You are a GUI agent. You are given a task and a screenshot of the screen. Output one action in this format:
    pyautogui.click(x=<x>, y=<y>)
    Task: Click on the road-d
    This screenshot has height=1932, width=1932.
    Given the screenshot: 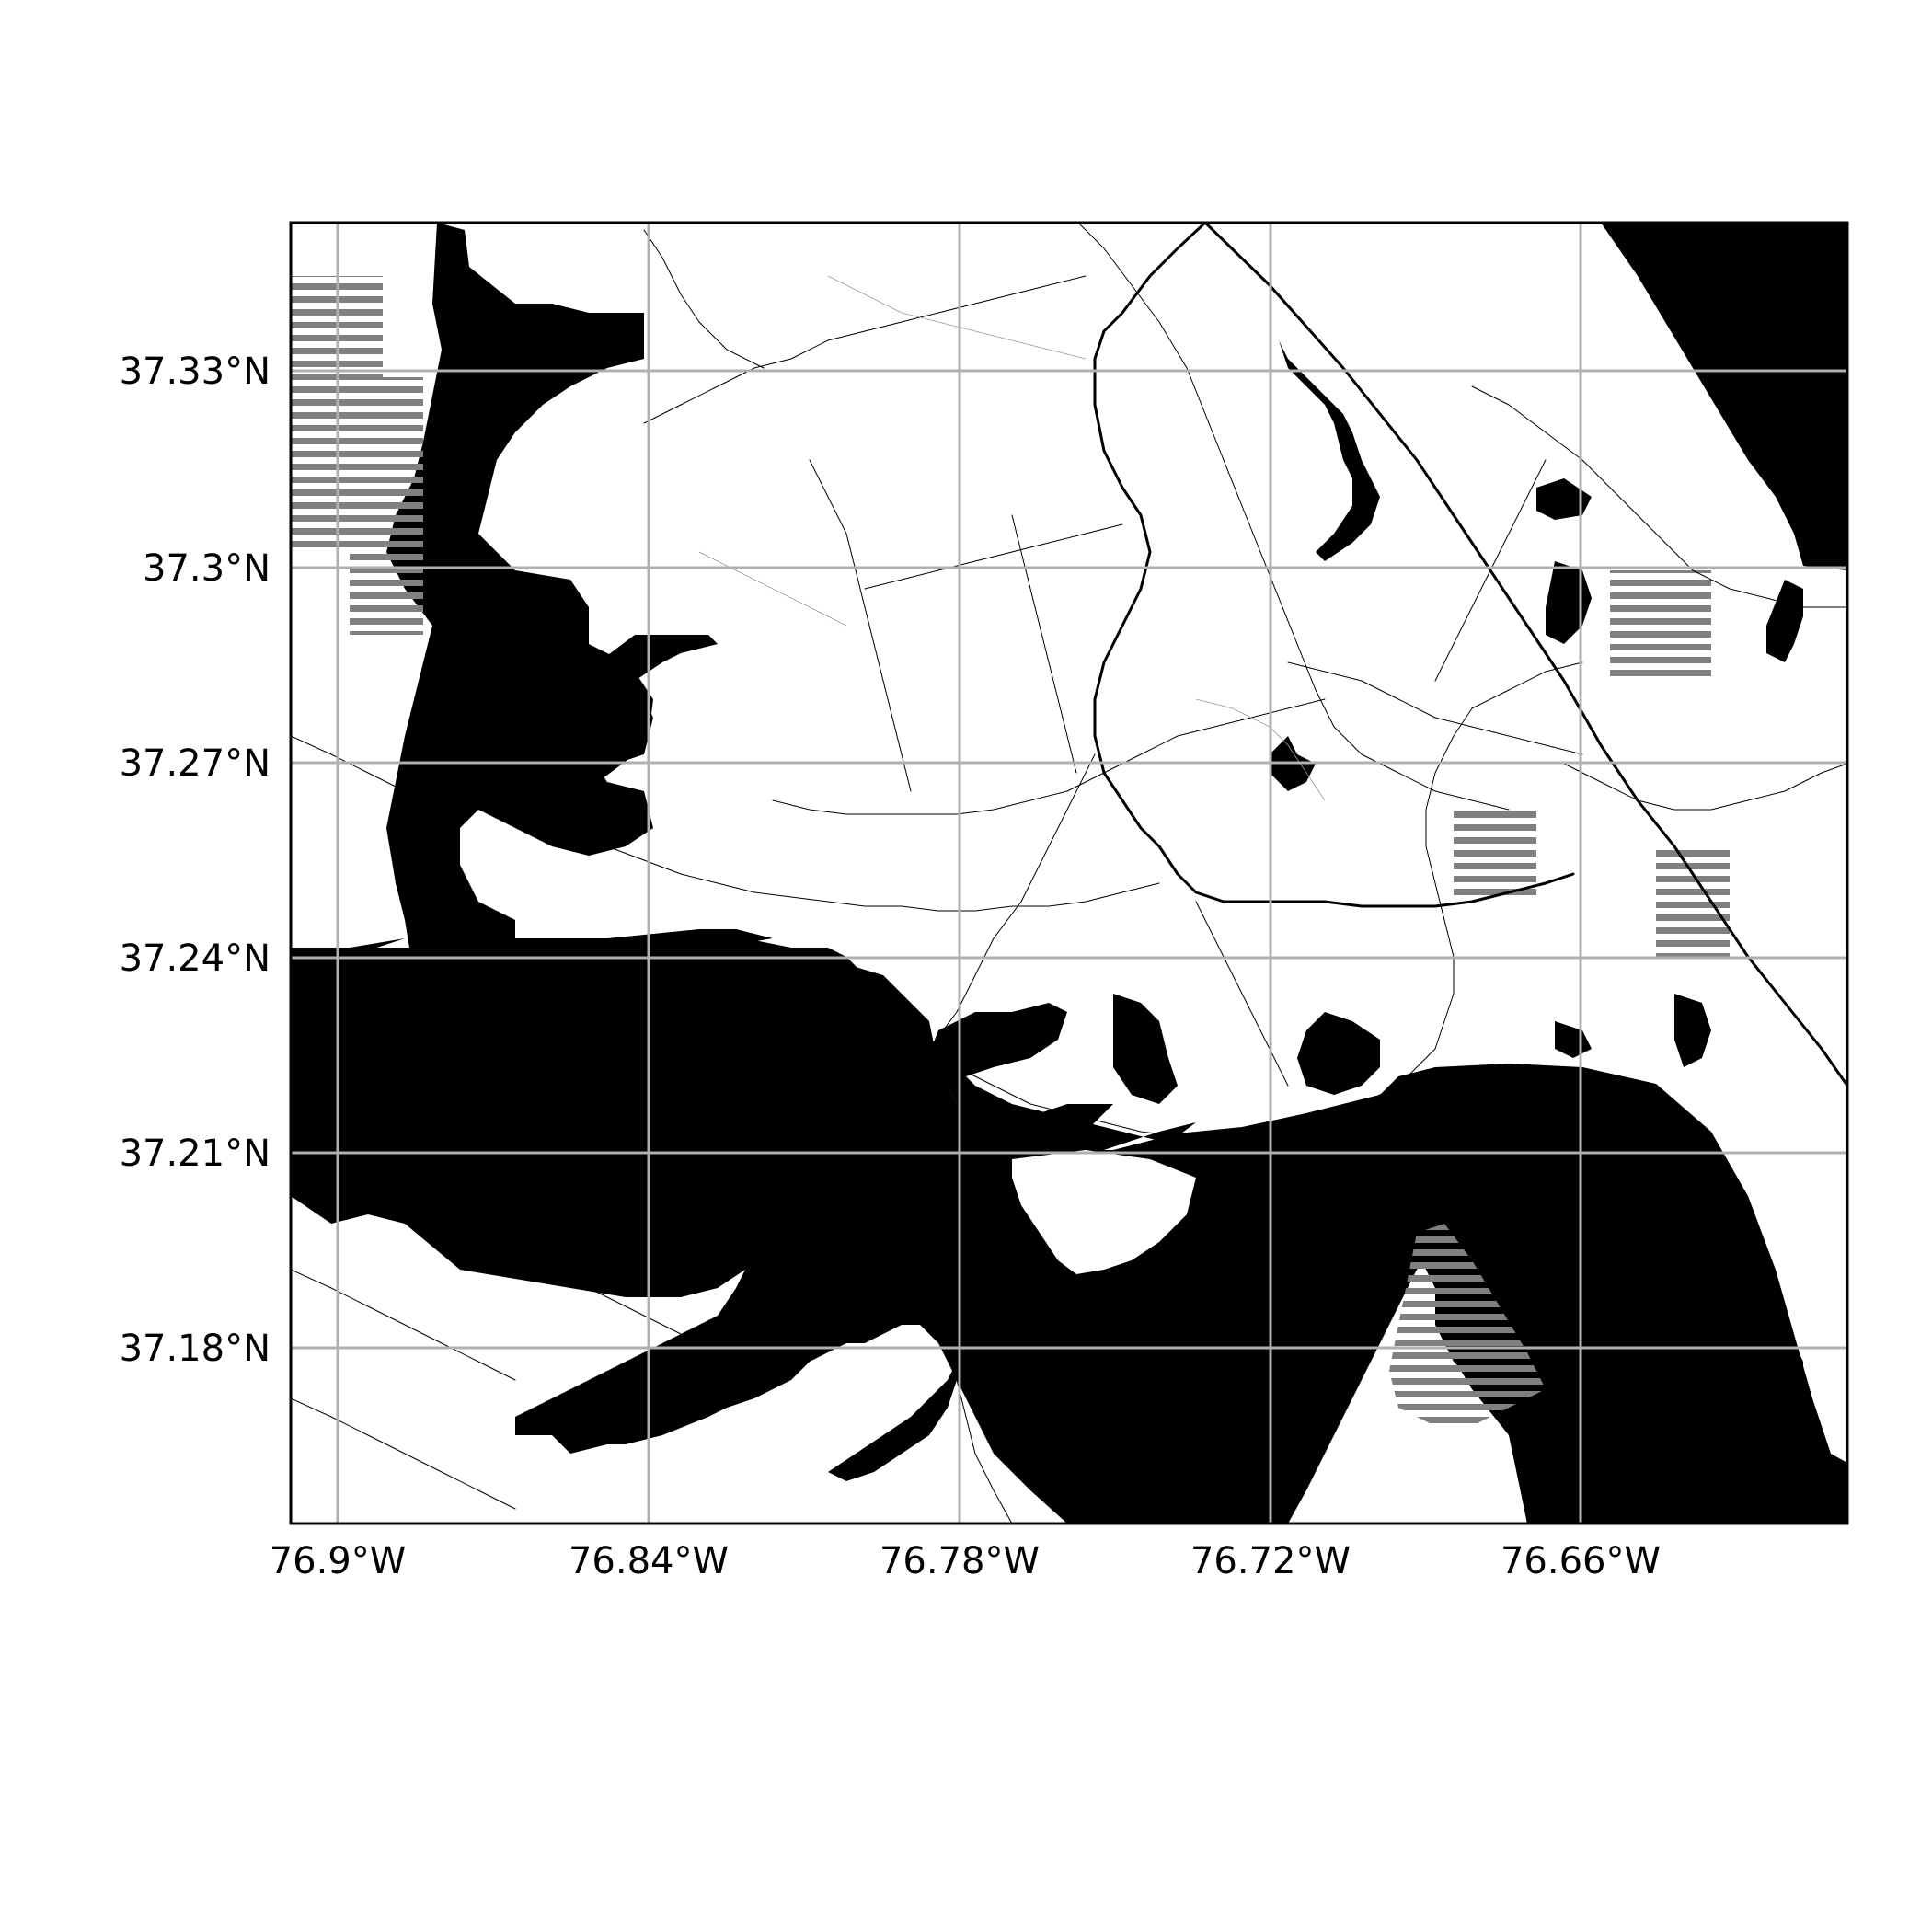 What is the action you would take?
    pyautogui.click(x=1012, y=901)
    